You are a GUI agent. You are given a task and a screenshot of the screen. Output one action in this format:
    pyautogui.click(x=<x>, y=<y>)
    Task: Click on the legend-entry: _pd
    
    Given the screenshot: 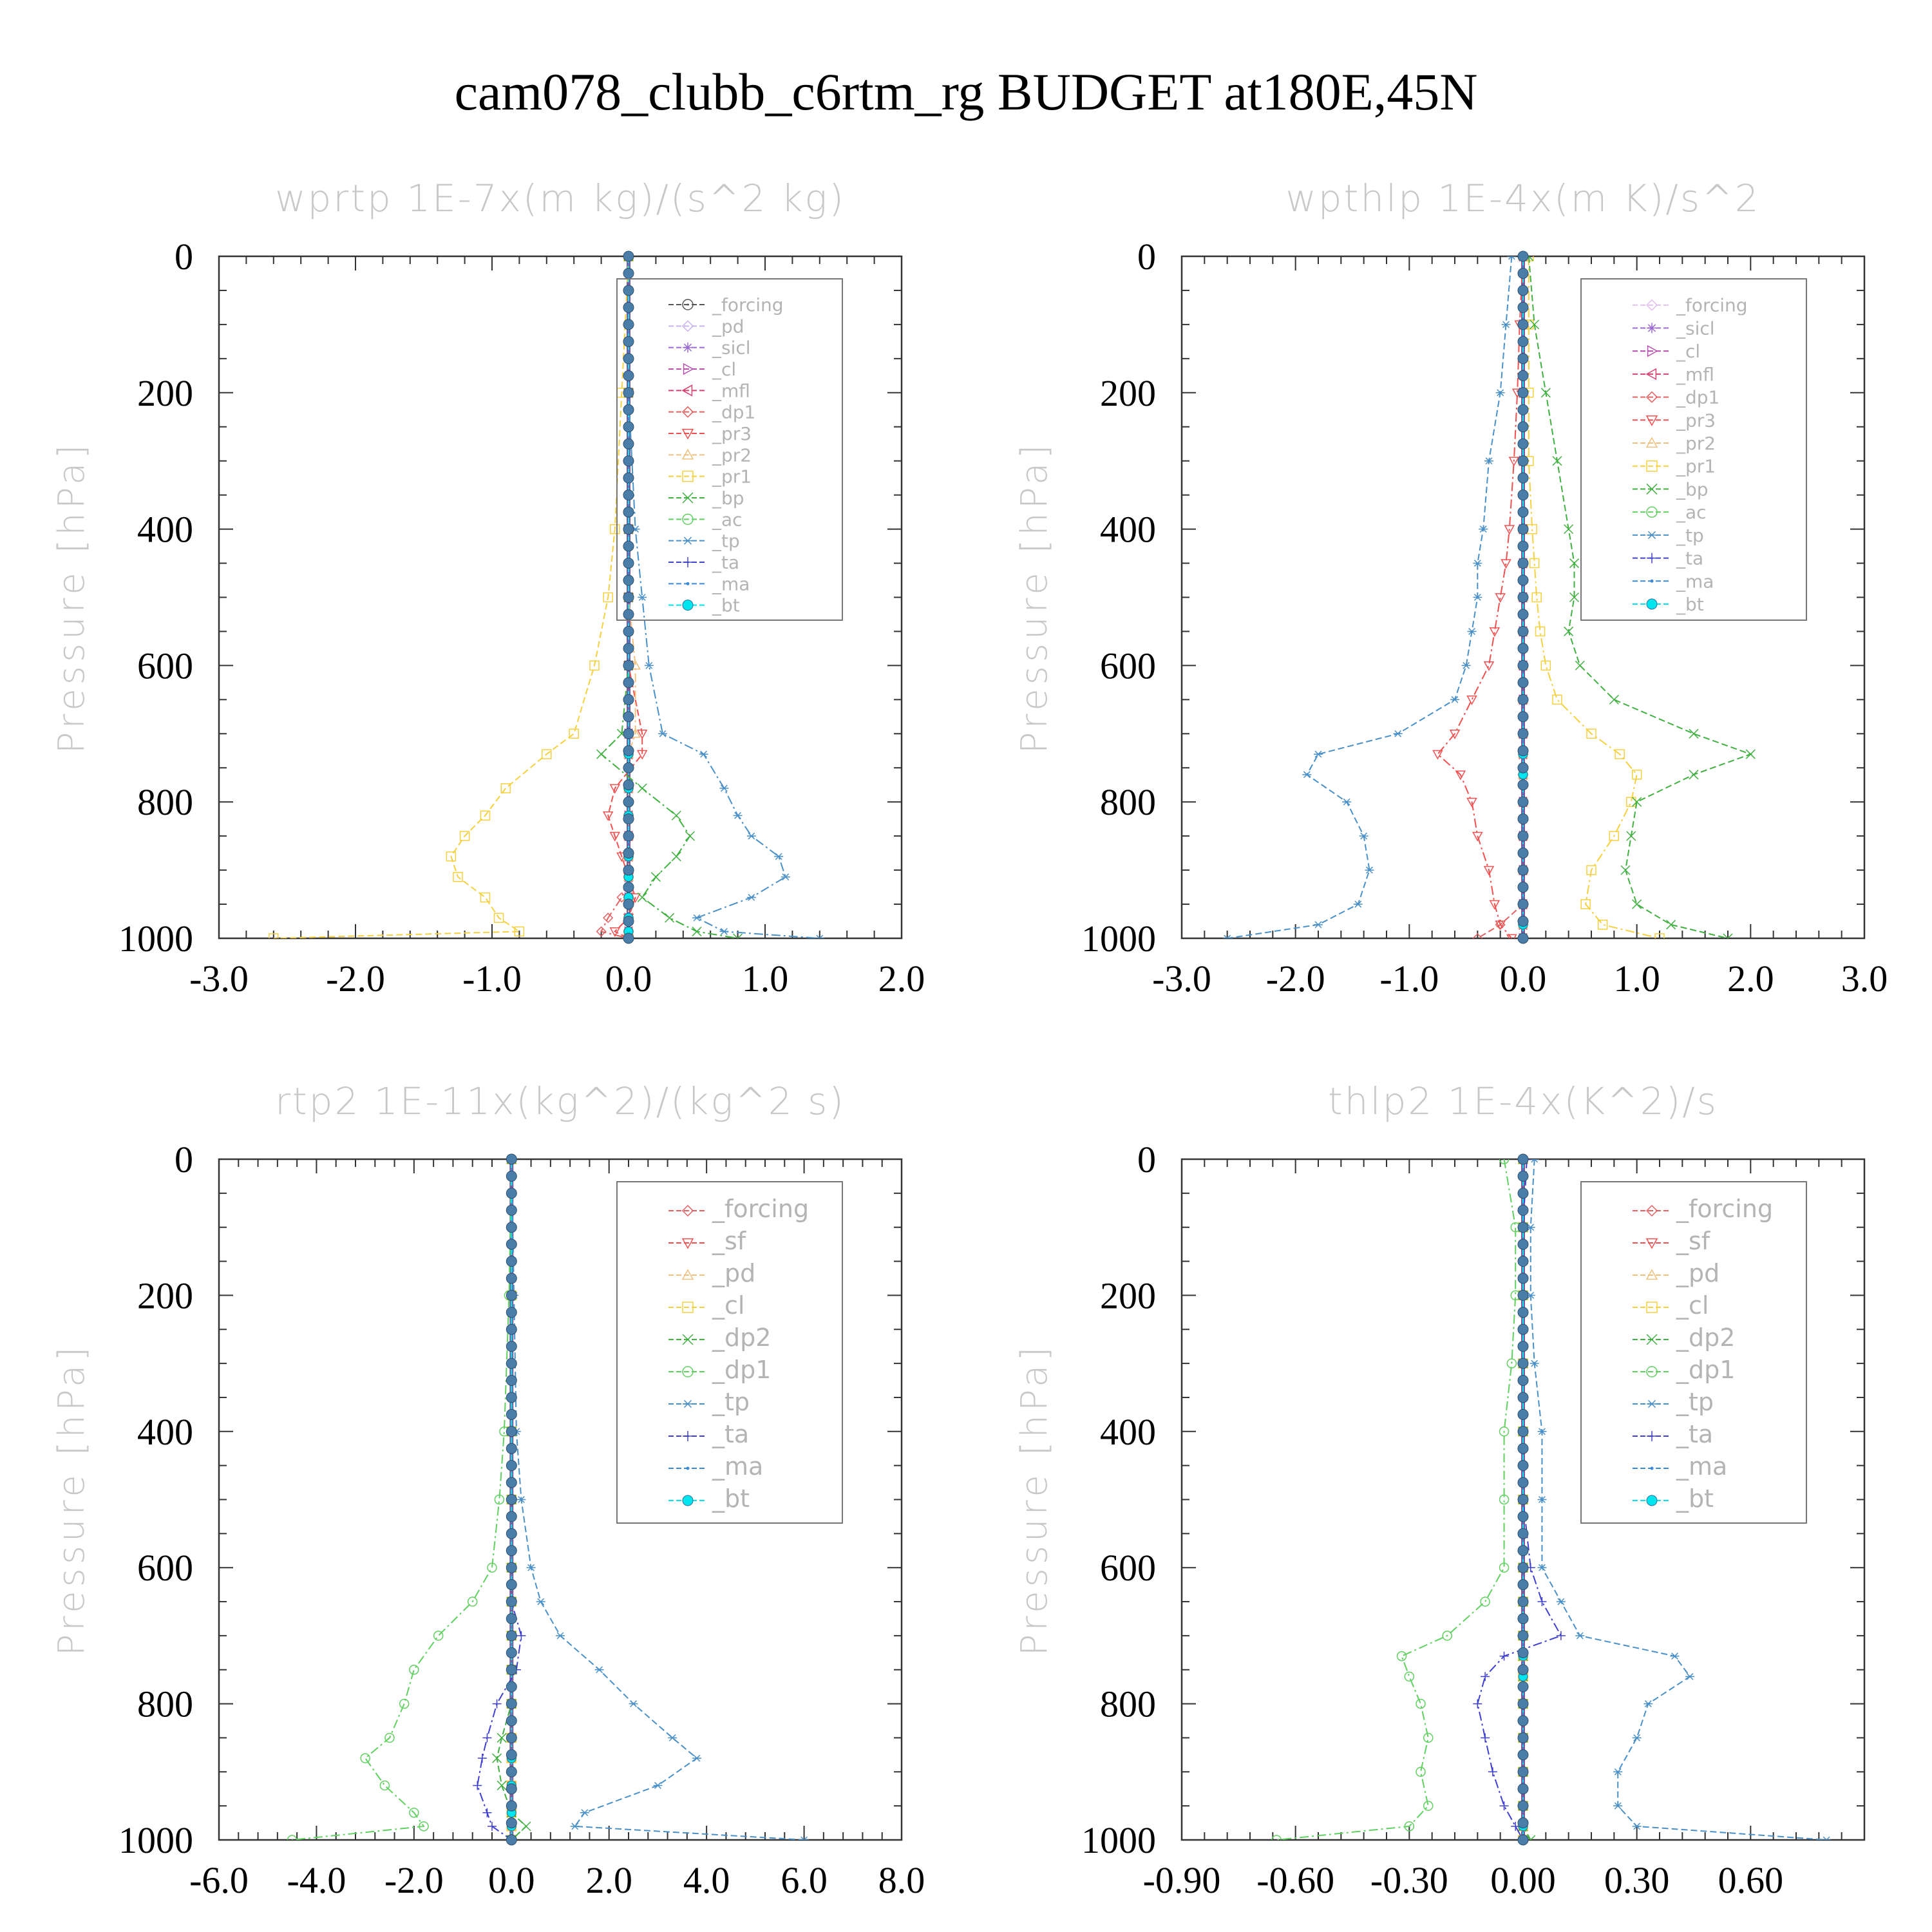 What is the action you would take?
    pyautogui.click(x=712, y=1273)
    